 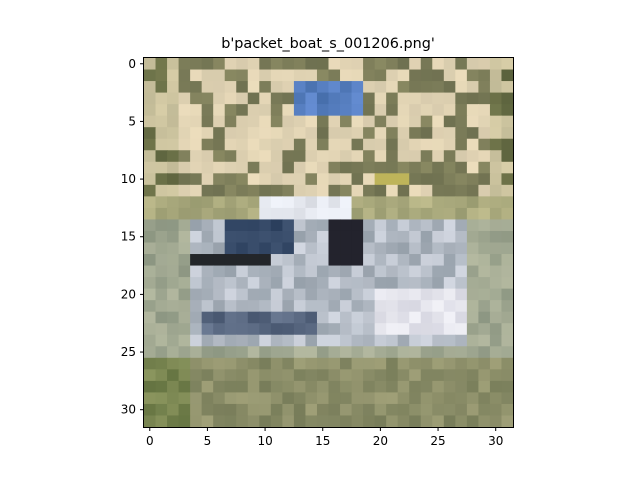 What do you see at coordinates (322, 441) in the screenshot?
I see `x-tick-label: 15` at bounding box center [322, 441].